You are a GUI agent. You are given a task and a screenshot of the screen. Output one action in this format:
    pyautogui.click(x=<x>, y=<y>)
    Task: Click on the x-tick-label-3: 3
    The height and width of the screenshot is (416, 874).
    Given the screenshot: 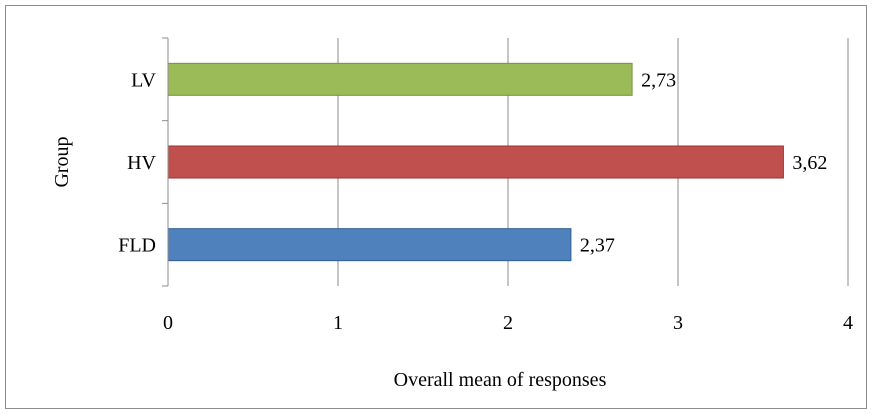 What is the action you would take?
    pyautogui.click(x=678, y=323)
    